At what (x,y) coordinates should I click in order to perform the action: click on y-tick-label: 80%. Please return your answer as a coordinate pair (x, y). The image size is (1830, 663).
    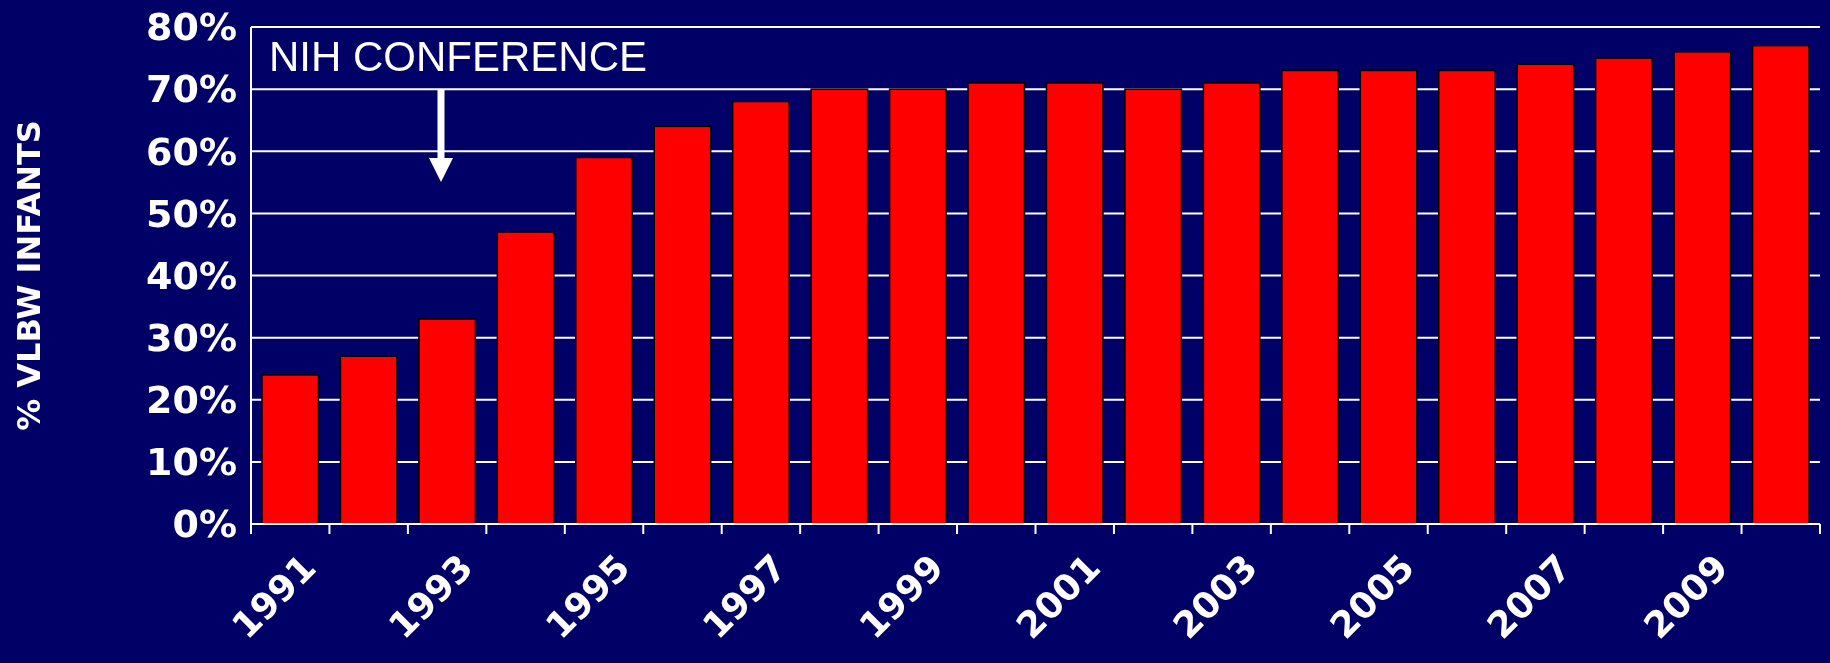
    Looking at the image, I should click on (191, 27).